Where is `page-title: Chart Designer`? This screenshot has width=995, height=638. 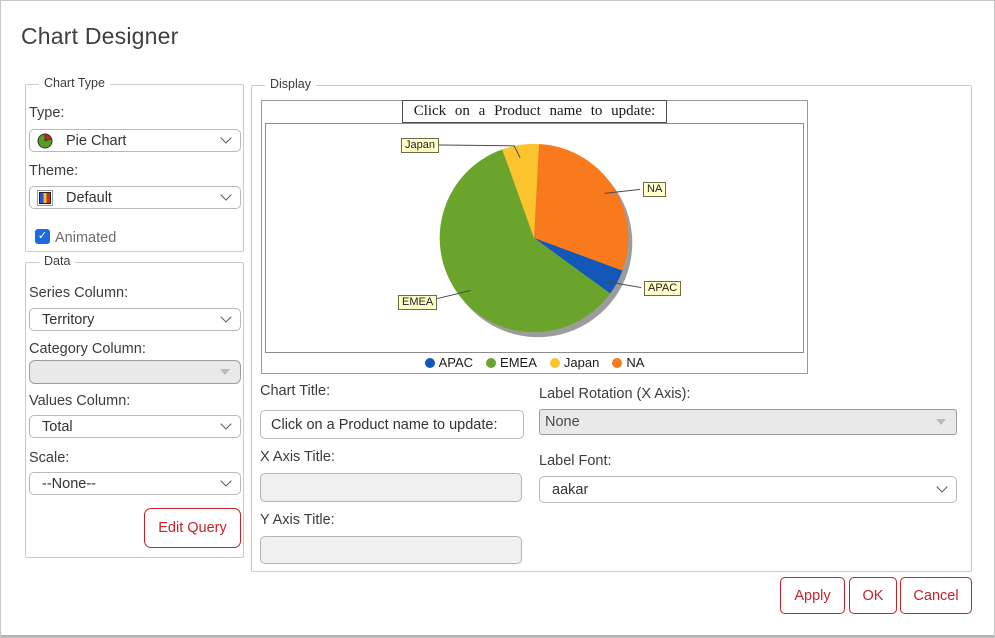
page-title: Chart Designer is located at coordinates (100, 36).